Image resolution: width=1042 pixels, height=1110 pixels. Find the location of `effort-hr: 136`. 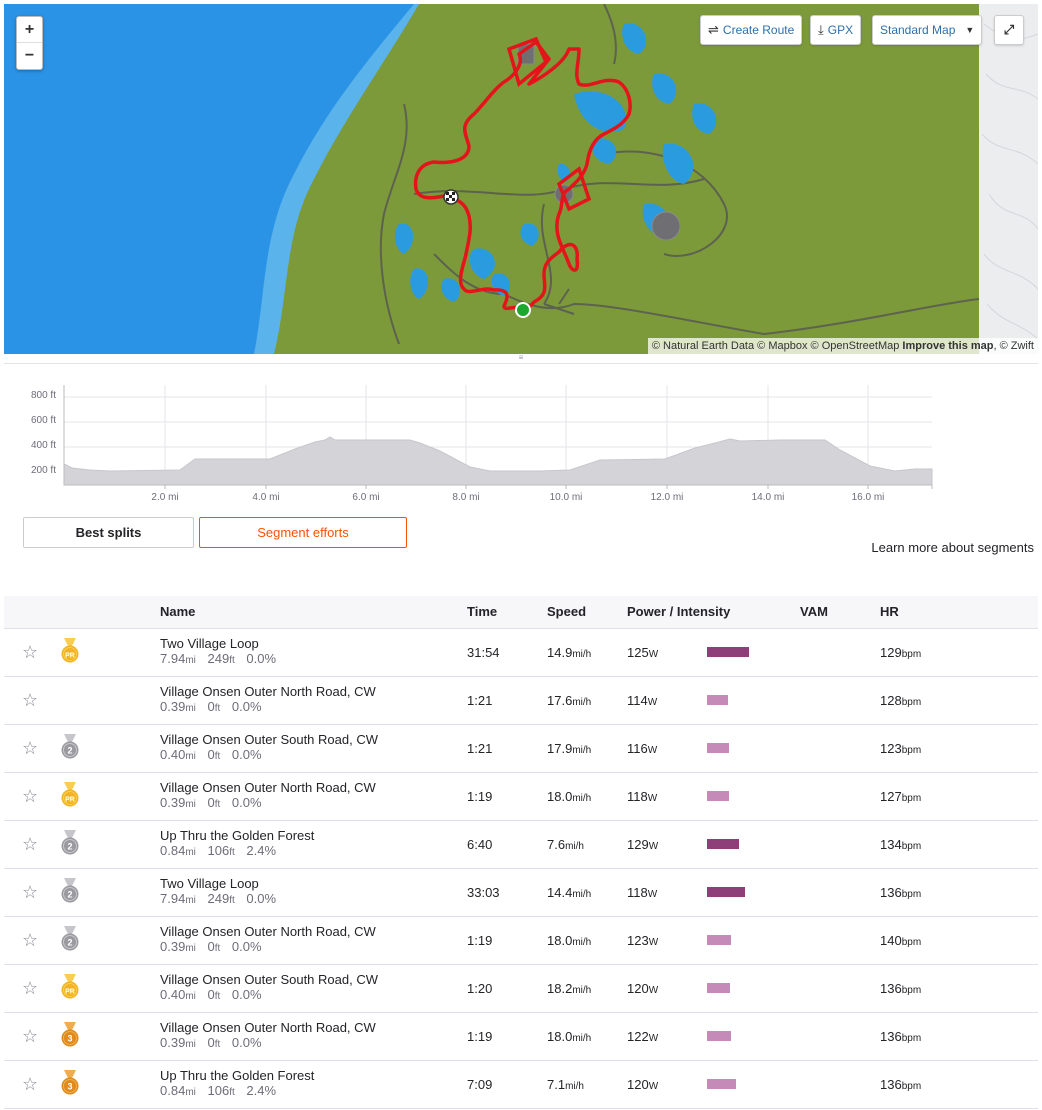

effort-hr: 136 is located at coordinates (891, 1036).